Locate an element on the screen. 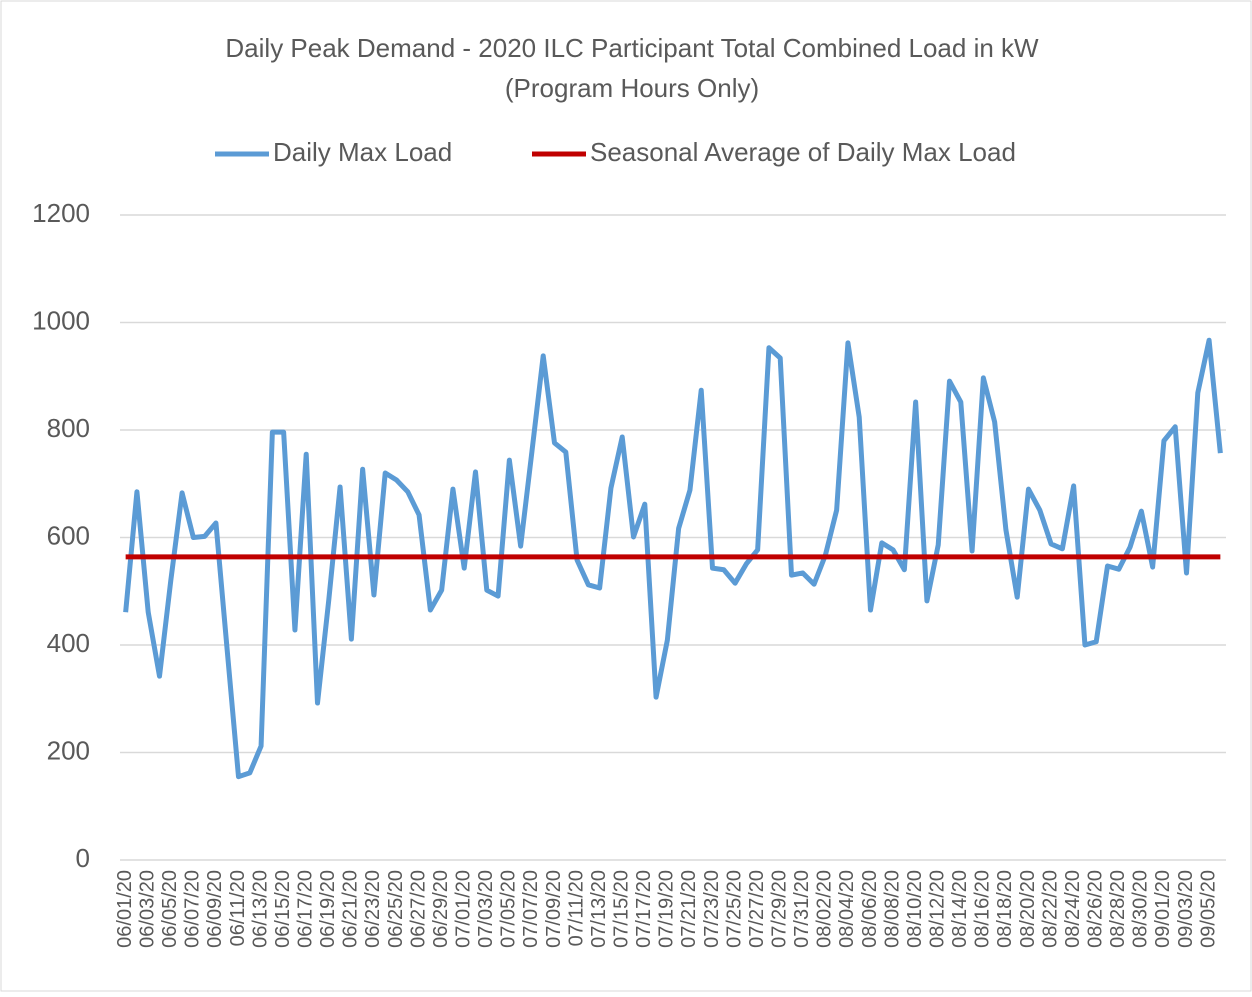 Image resolution: width=1252 pixels, height=997 pixels. x-tick-label: 07/21/20 is located at coordinates (689, 909).